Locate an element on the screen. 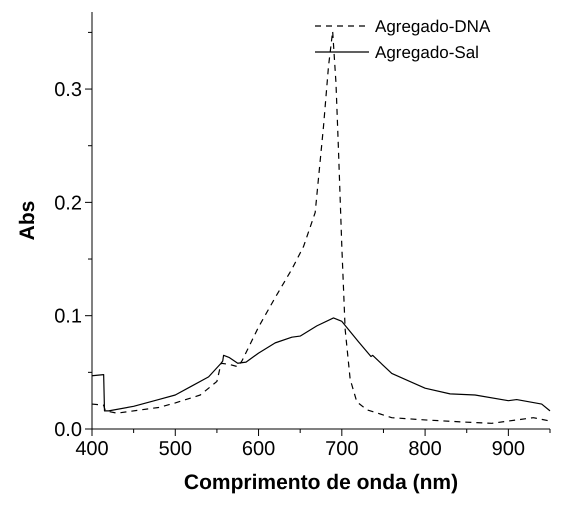  legend-label: Agregado-DNA is located at coordinates (433, 26).